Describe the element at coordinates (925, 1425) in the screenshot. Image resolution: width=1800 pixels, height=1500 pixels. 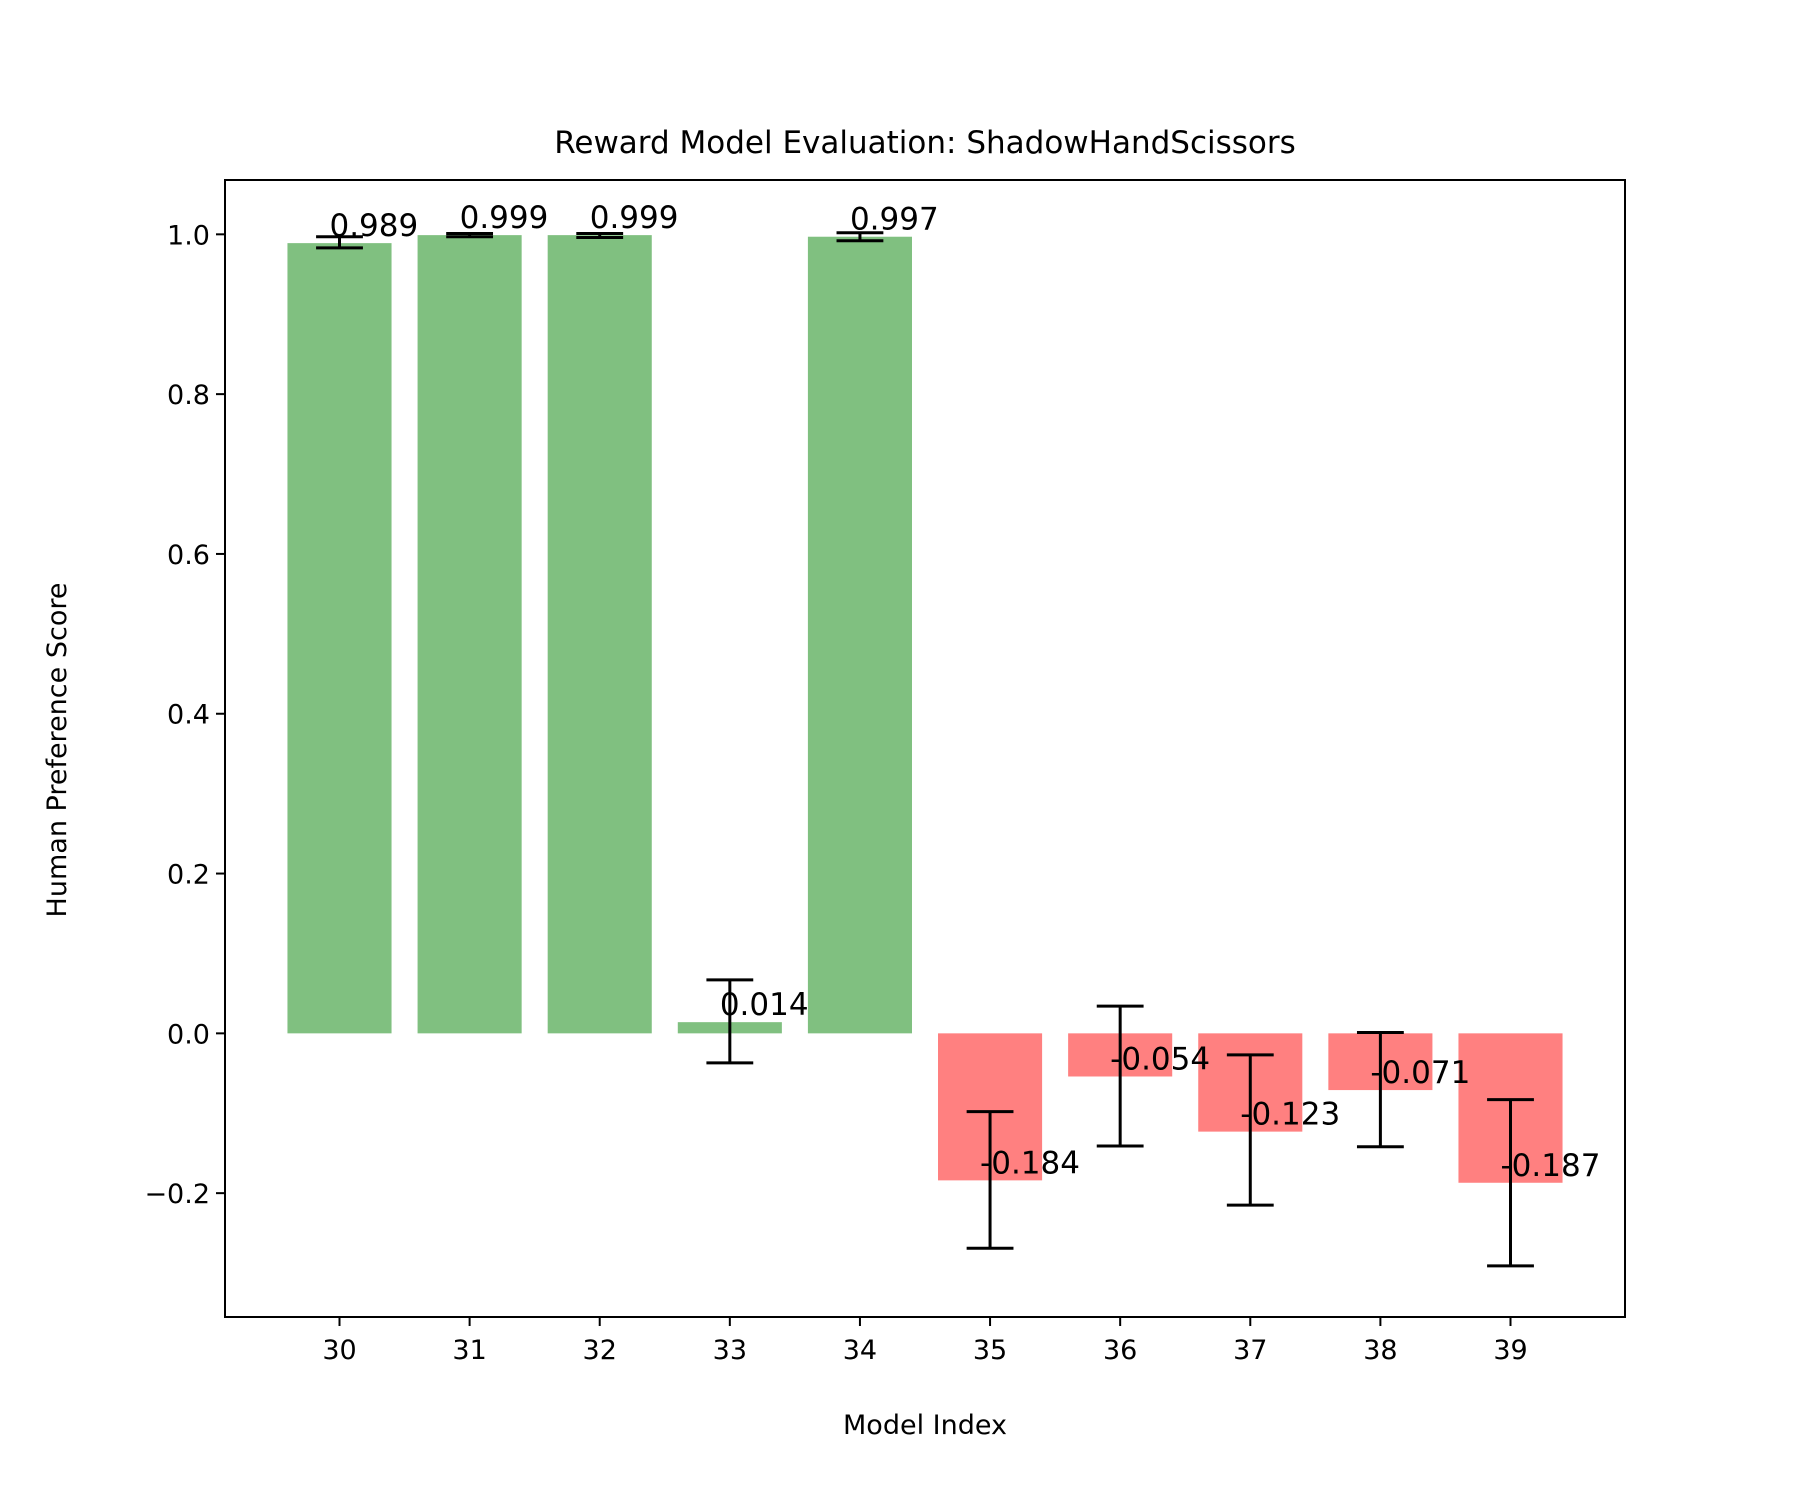
I see `x-axis-label: Model Index` at that location.